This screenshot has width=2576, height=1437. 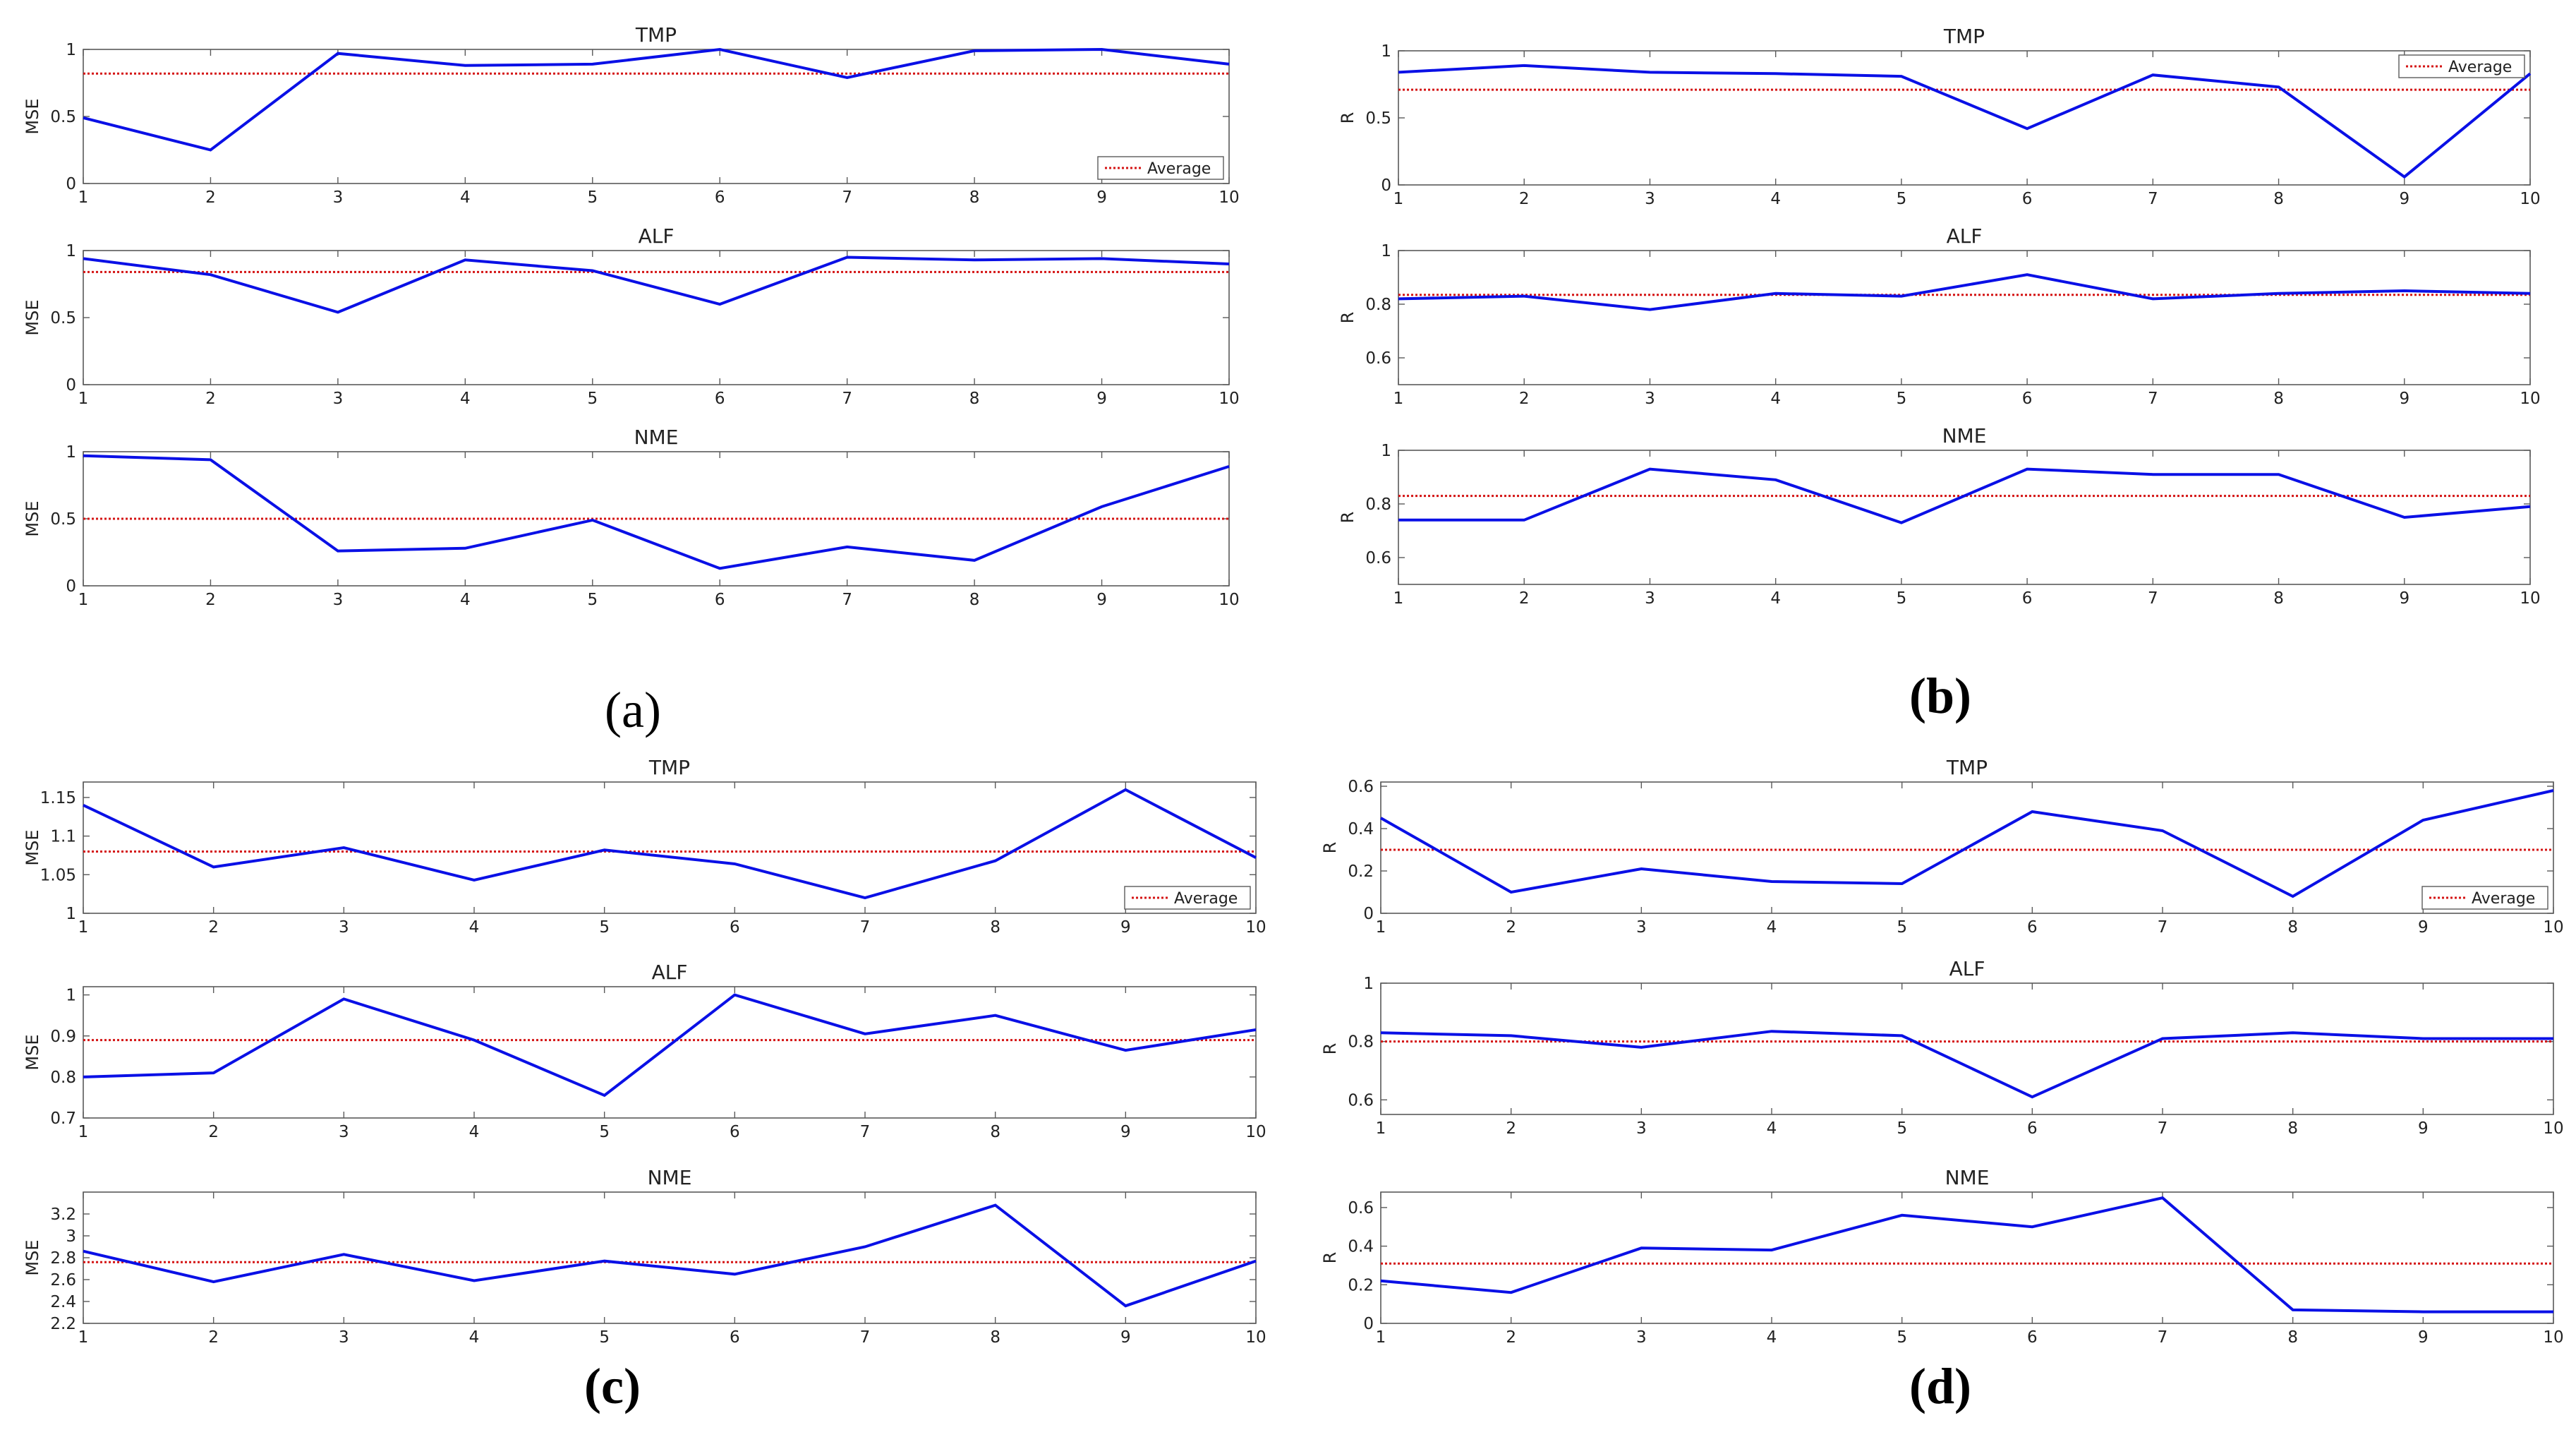 What do you see at coordinates (1940, 696) in the screenshot?
I see `panel-label-b: (b)` at bounding box center [1940, 696].